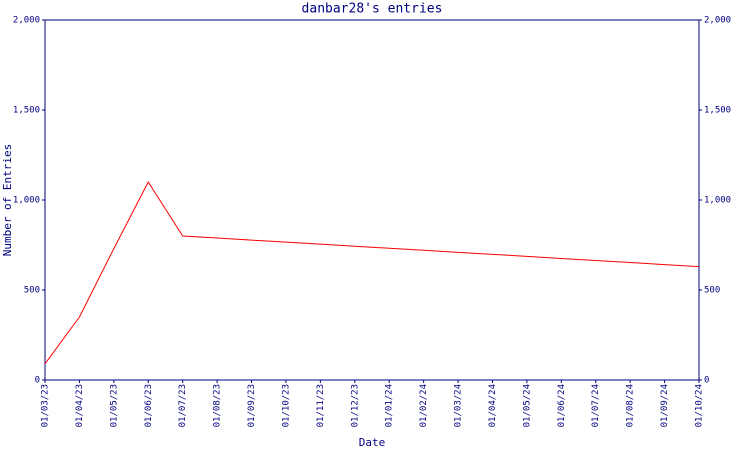 This screenshot has width=750, height=450. Describe the element at coordinates (706, 381) in the screenshot. I see `y2-tick-label: 0` at that location.